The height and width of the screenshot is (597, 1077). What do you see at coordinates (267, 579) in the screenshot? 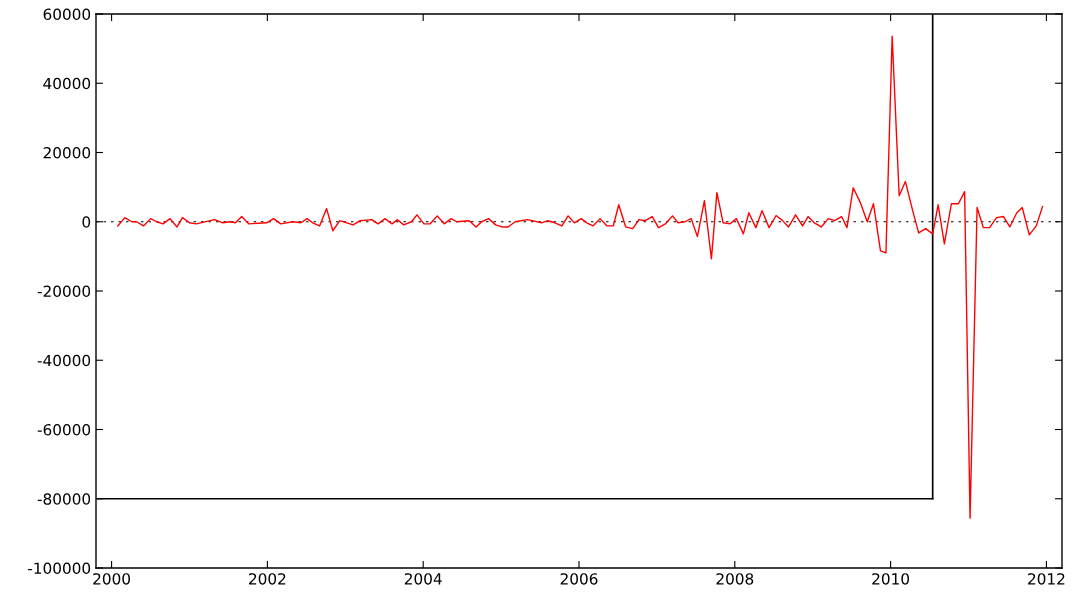
I see `x-tick-label: 2002` at bounding box center [267, 579].